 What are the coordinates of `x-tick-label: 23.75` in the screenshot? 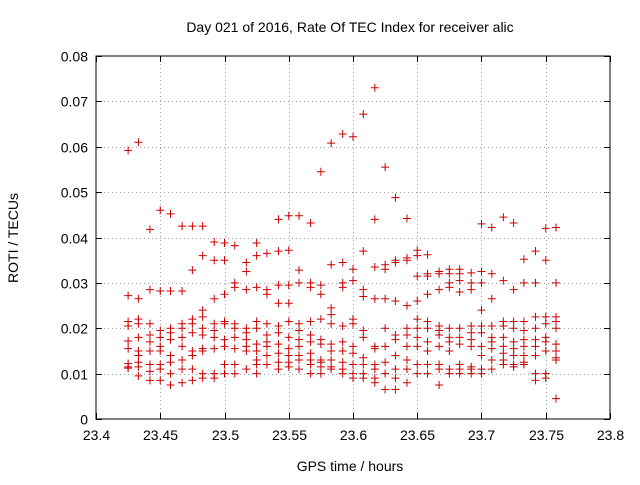 It's located at (546, 435).